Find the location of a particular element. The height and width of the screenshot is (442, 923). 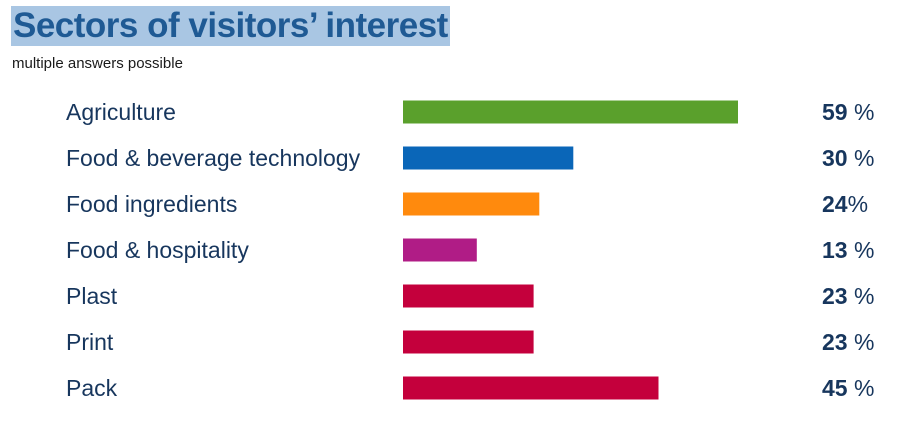

category-label: Food & hospitality is located at coordinates (157, 250).